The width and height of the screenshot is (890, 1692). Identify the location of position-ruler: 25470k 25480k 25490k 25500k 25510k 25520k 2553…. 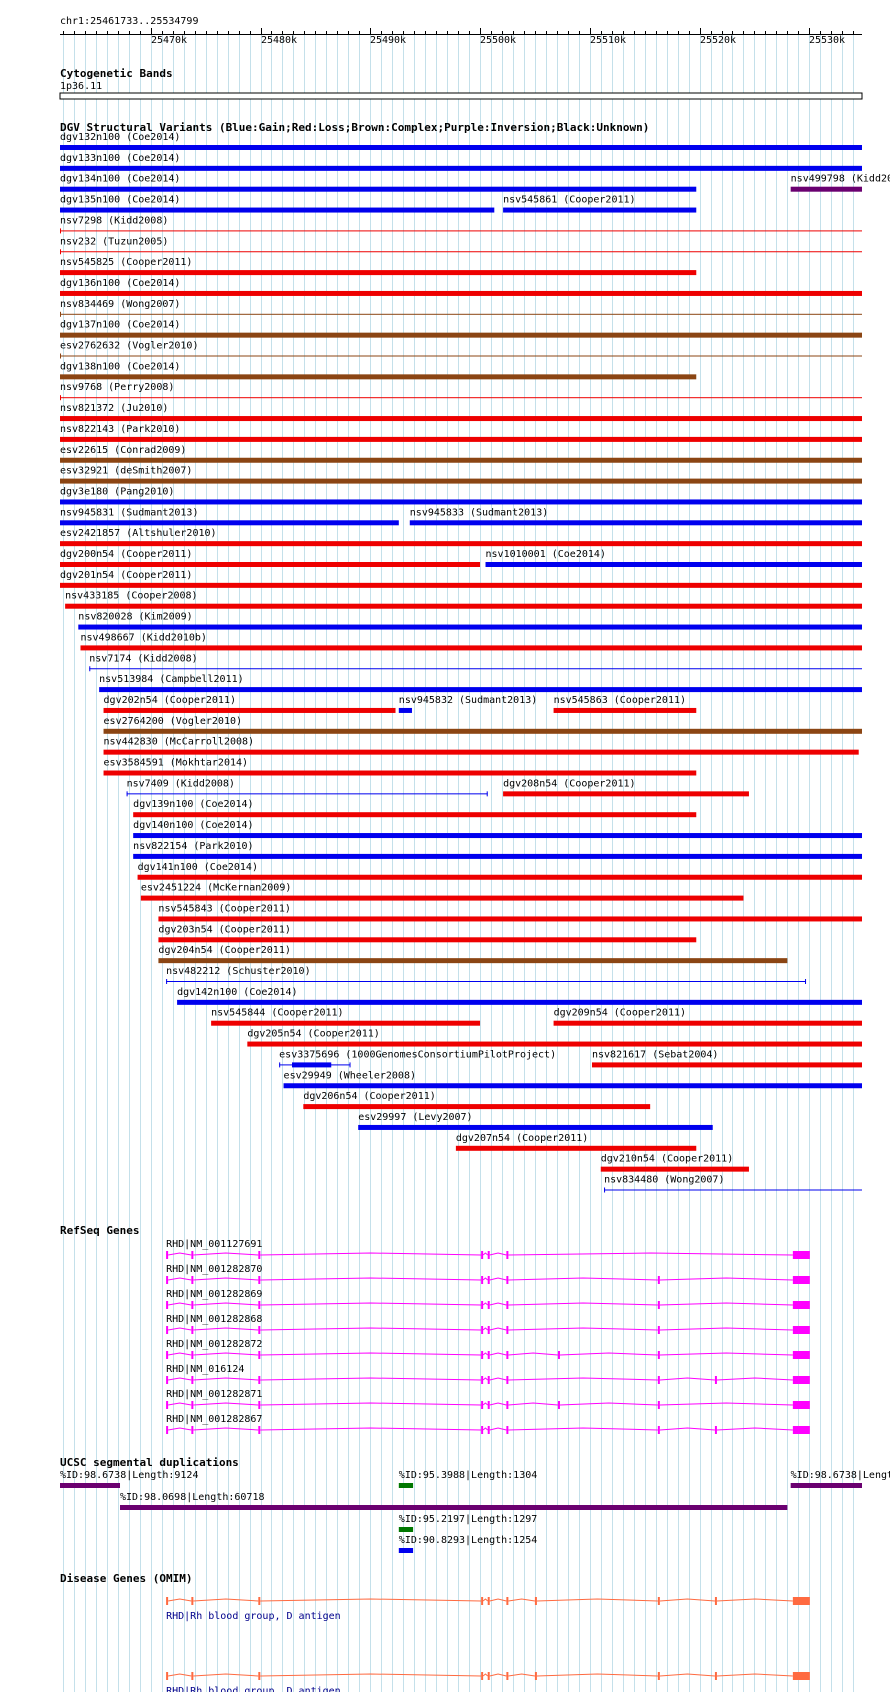
(461, 37).